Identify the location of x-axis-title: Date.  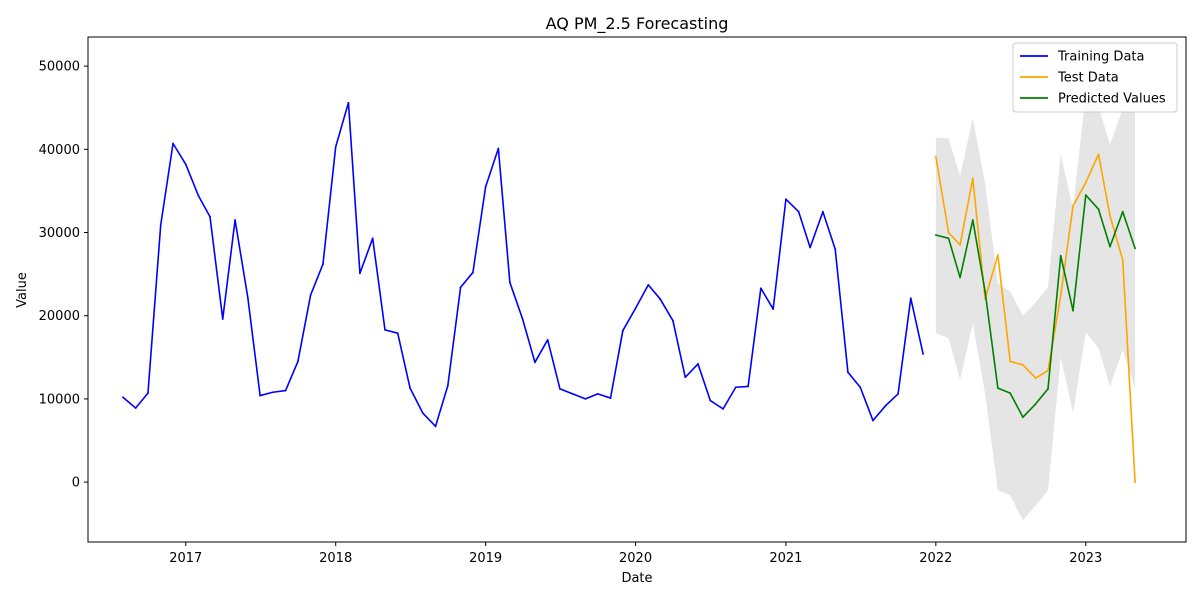
(636, 578).